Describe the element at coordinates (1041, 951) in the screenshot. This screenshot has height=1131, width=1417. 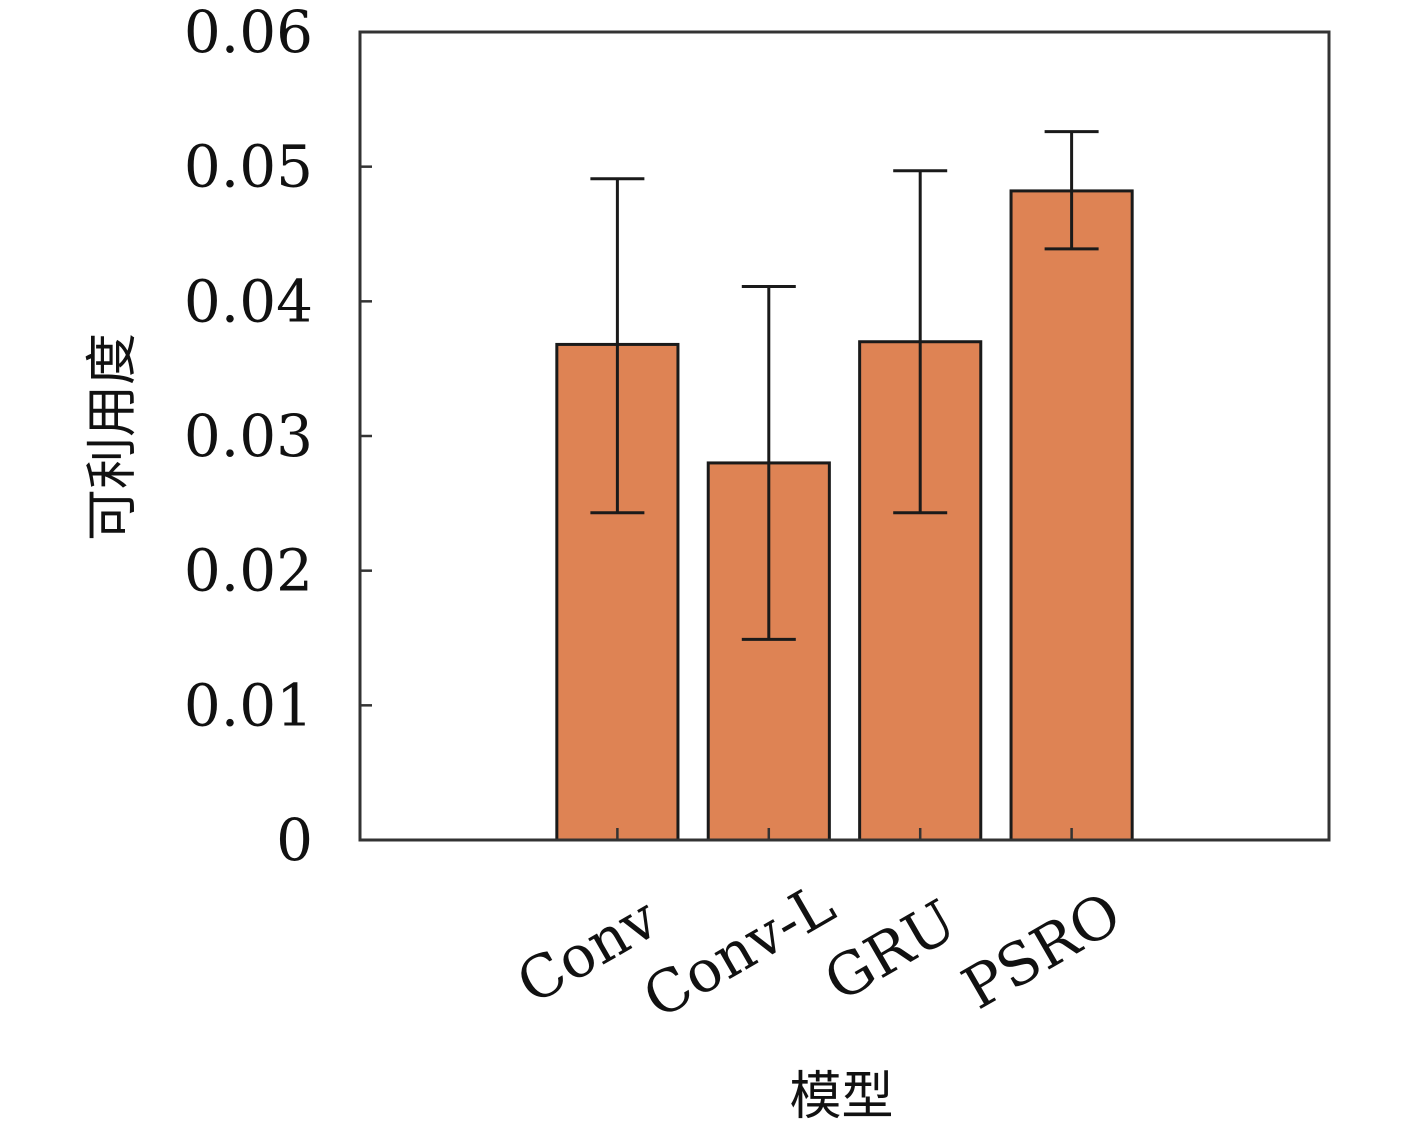
I see `x-tick-label: PSRO` at that location.